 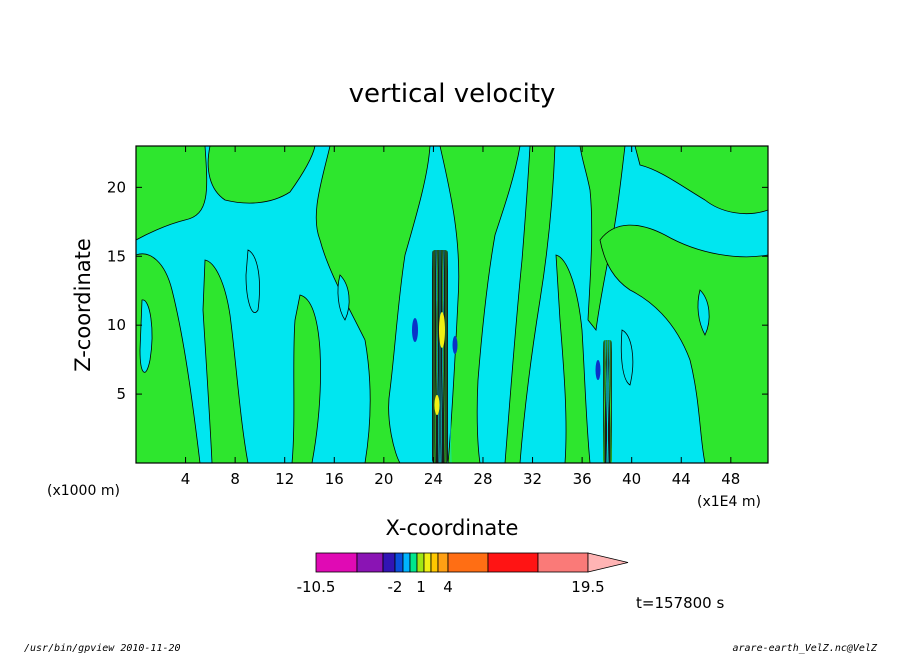 What do you see at coordinates (582, 479) in the screenshot?
I see `x-tick-label: 36` at bounding box center [582, 479].